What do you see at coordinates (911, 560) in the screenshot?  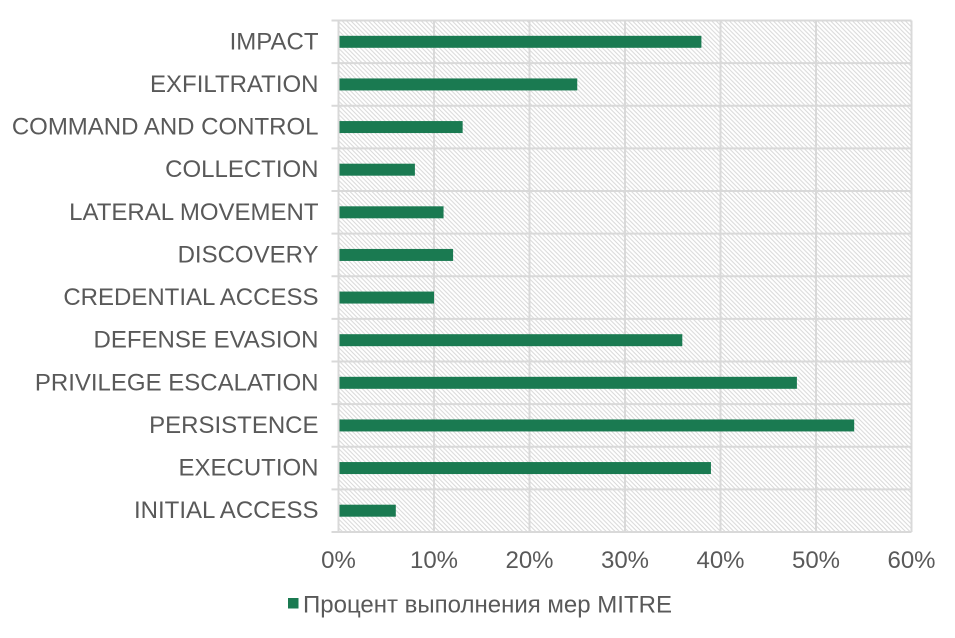 I see `svg-text: 60%` at bounding box center [911, 560].